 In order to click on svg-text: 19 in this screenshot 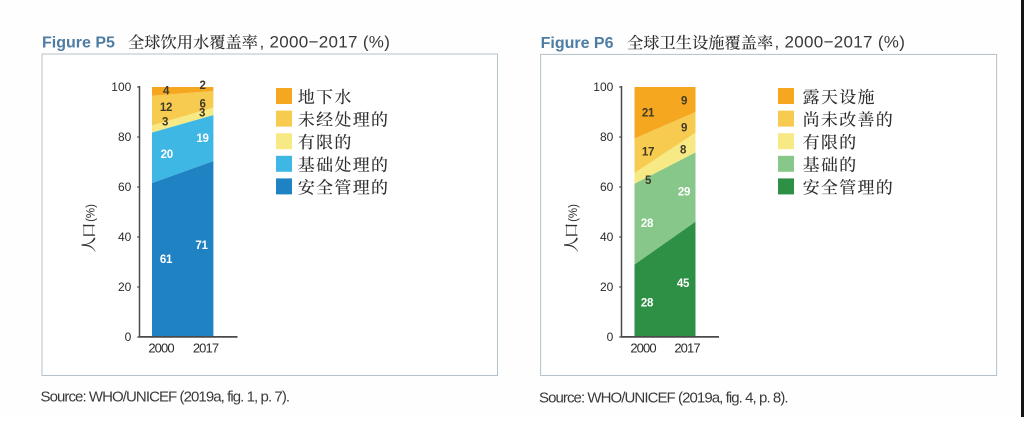, I will do `click(202, 139)`.